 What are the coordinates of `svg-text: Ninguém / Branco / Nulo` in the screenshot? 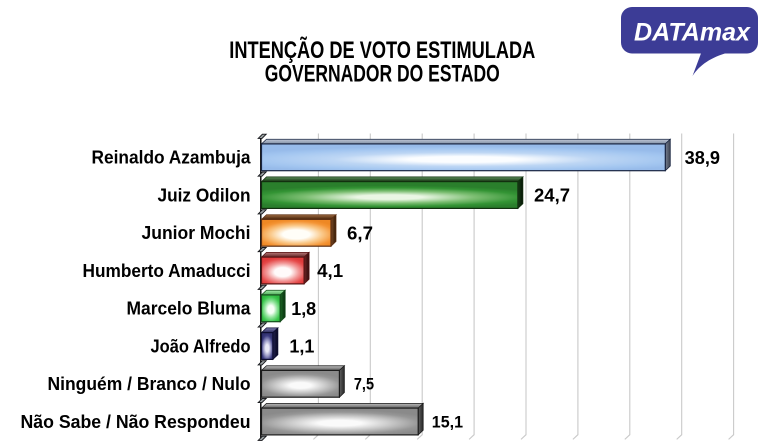 It's located at (149, 383).